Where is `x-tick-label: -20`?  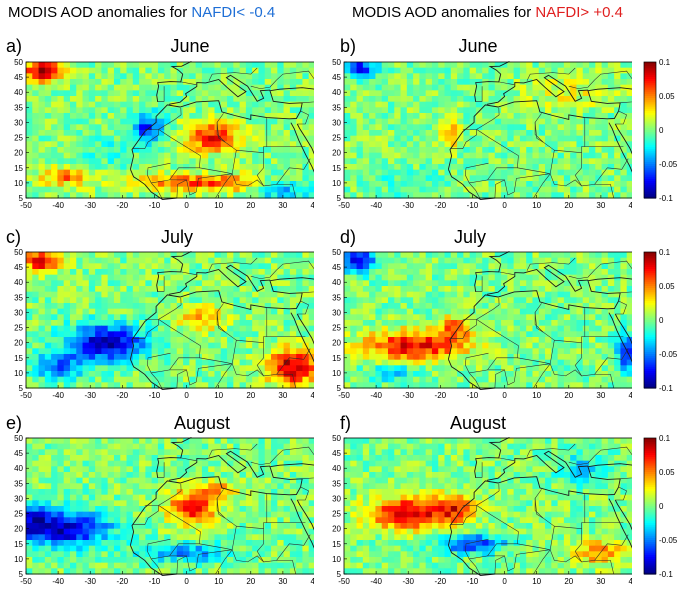 x-tick-label: -20 is located at coordinates (123, 205).